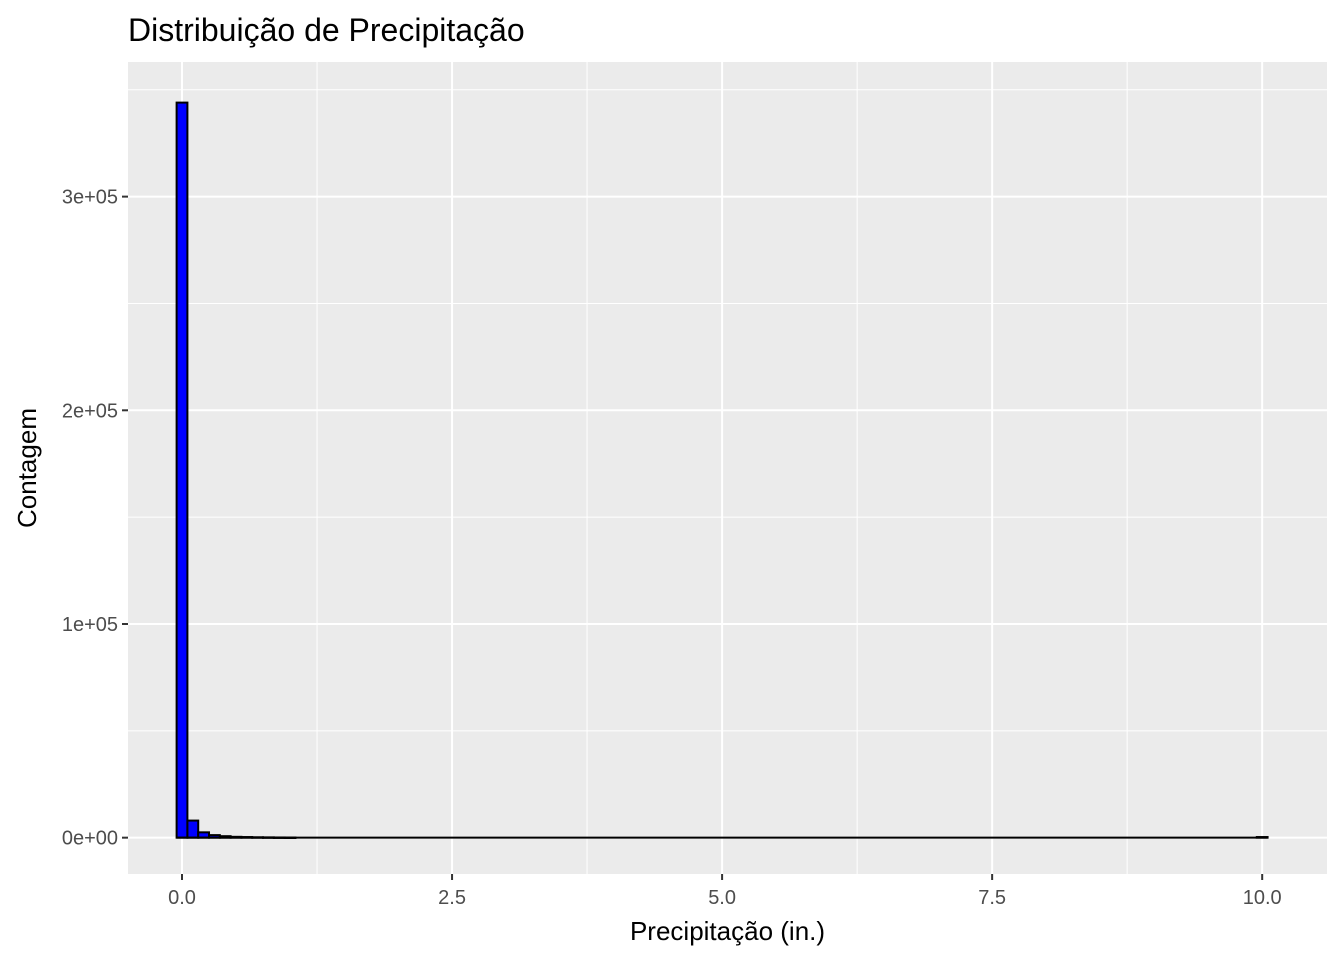 The image size is (1344, 960). What do you see at coordinates (90, 839) in the screenshot?
I see `y-tick-label: 0e+00` at bounding box center [90, 839].